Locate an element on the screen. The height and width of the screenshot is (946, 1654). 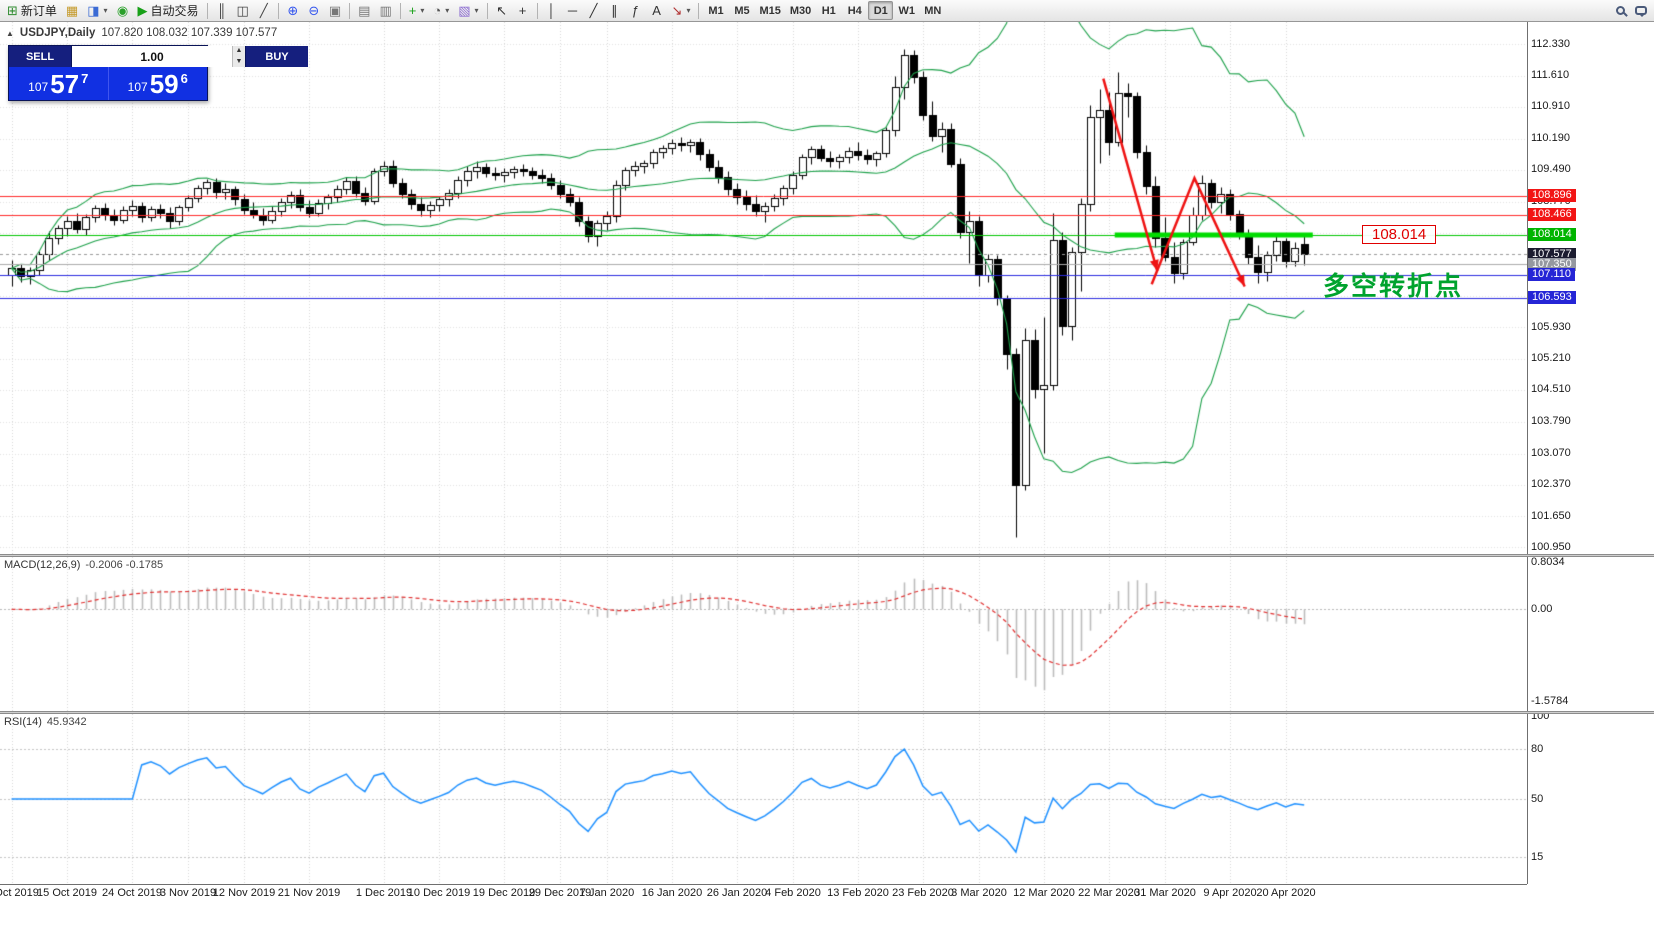
price-level-callout: 108.014 is located at coordinates (1399, 234).